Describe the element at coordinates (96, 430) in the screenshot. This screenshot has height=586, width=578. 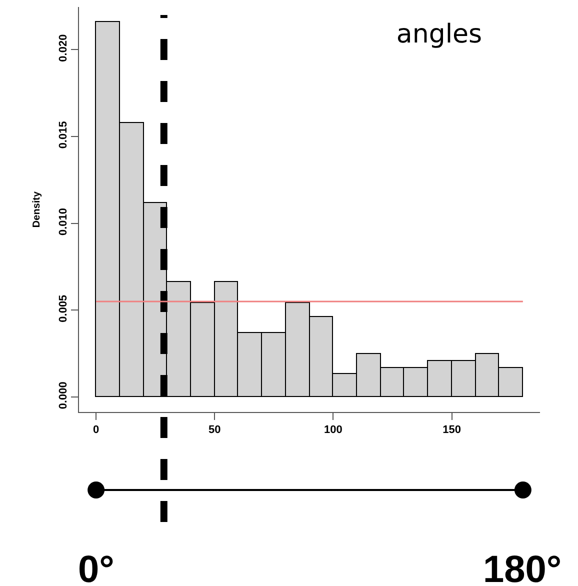
I see `x-tick-label: 0` at that location.